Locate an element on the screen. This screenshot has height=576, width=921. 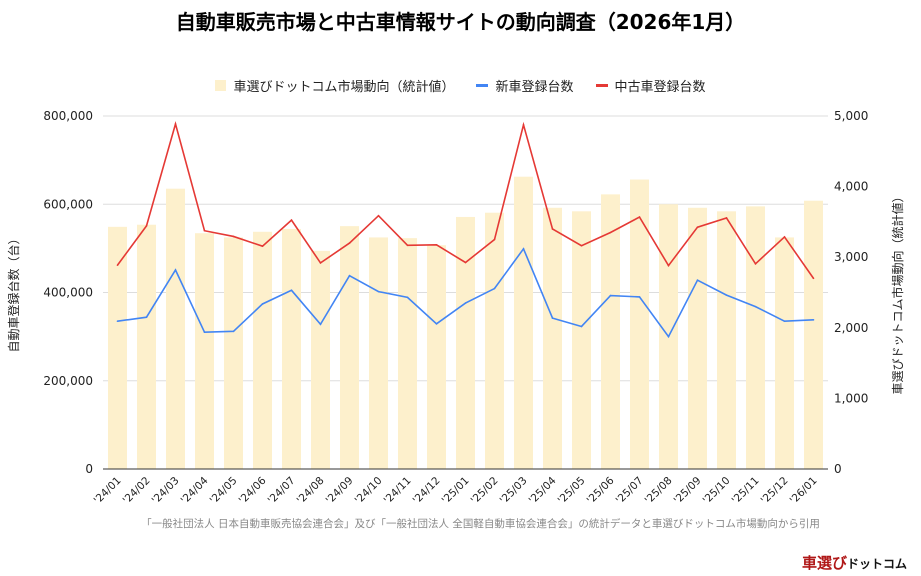
x-tick-label: '24/03 is located at coordinates (166, 491).